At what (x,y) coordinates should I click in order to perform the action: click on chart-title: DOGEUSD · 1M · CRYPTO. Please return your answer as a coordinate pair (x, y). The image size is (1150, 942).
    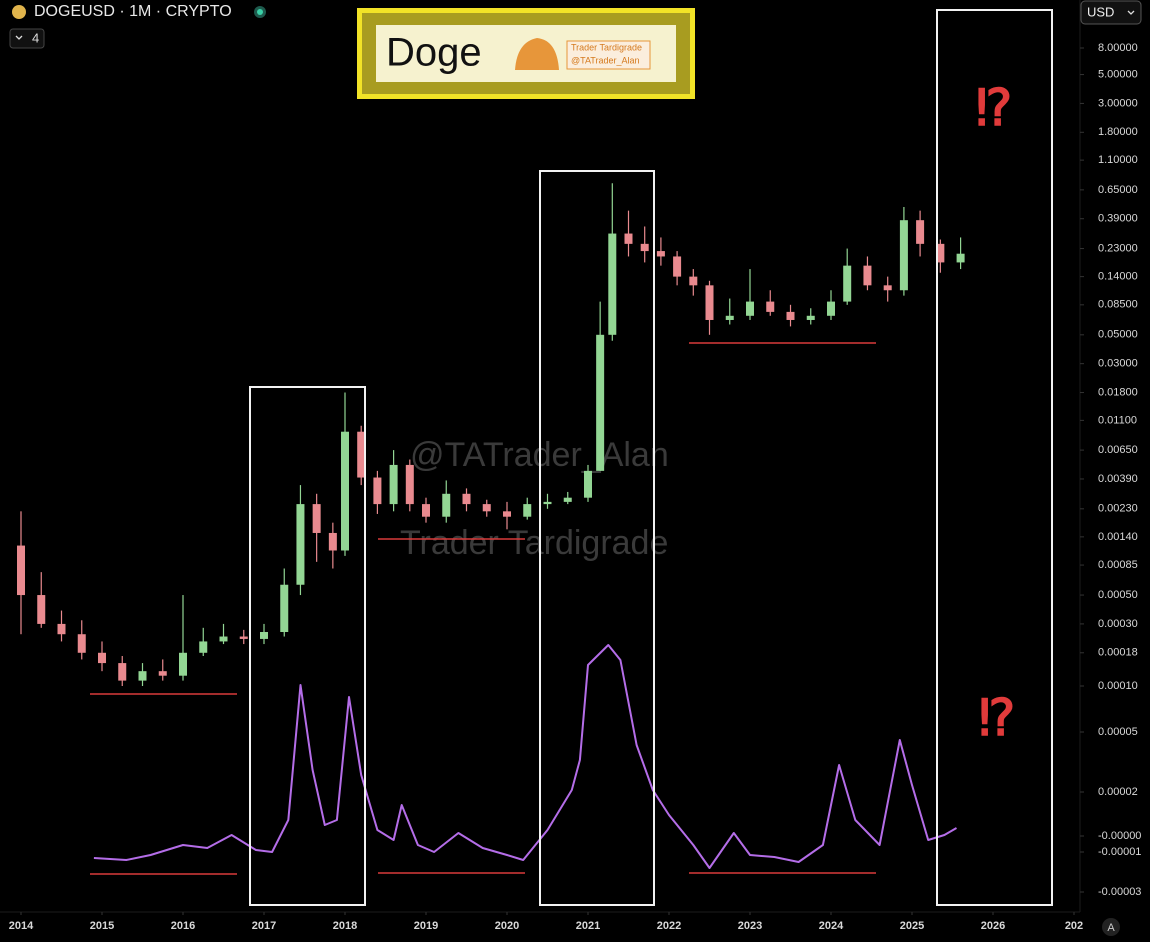
    Looking at the image, I should click on (133, 11).